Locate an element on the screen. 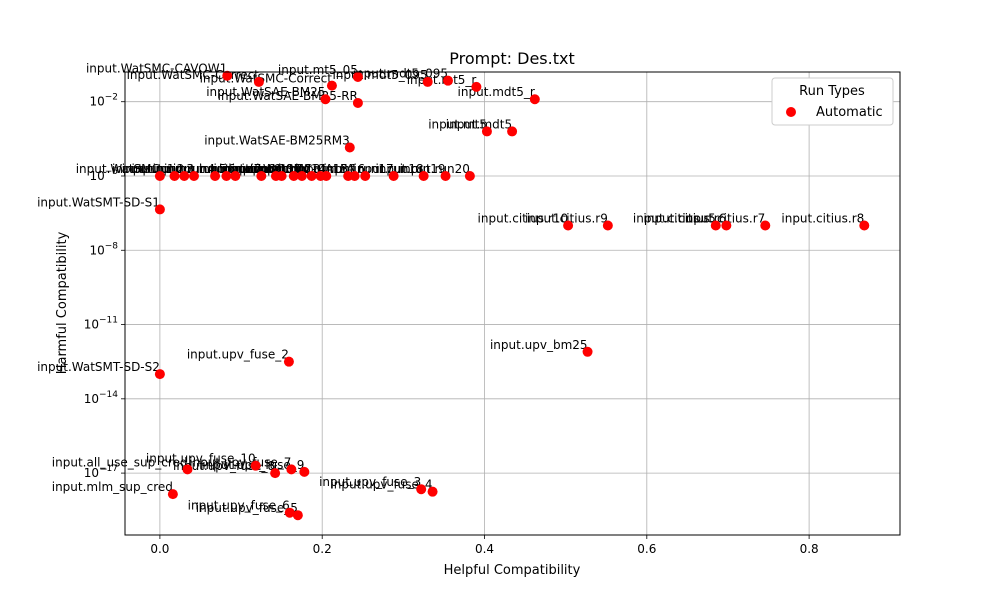 The height and width of the screenshot is (600, 1000). data-label: input.citius.r6 is located at coordinates (684, 219).